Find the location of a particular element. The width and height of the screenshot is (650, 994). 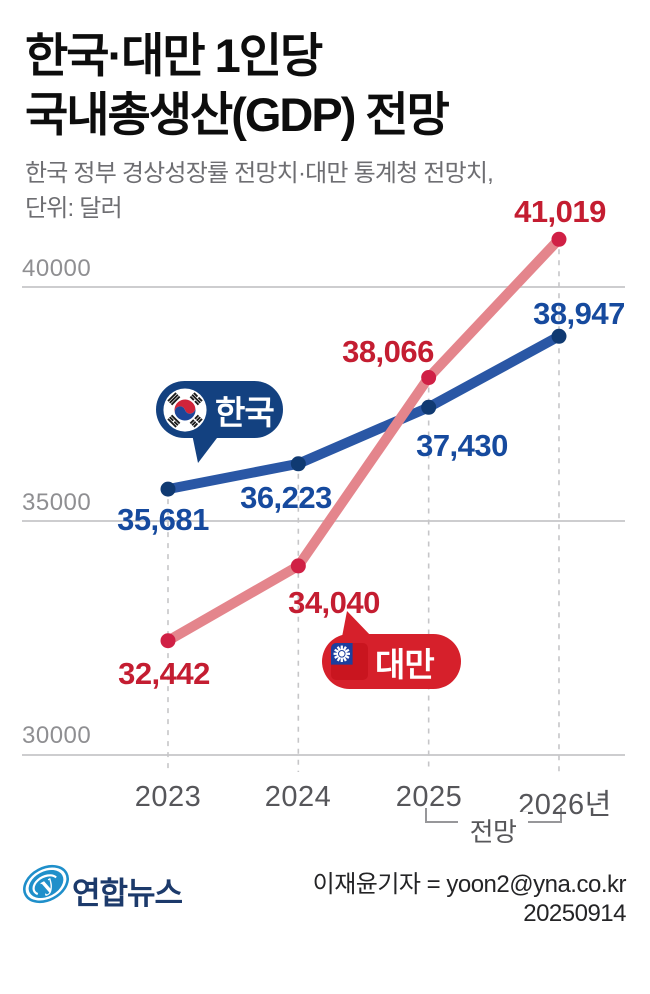

taiwan-legend-badge: 대만 is located at coordinates (391, 661).